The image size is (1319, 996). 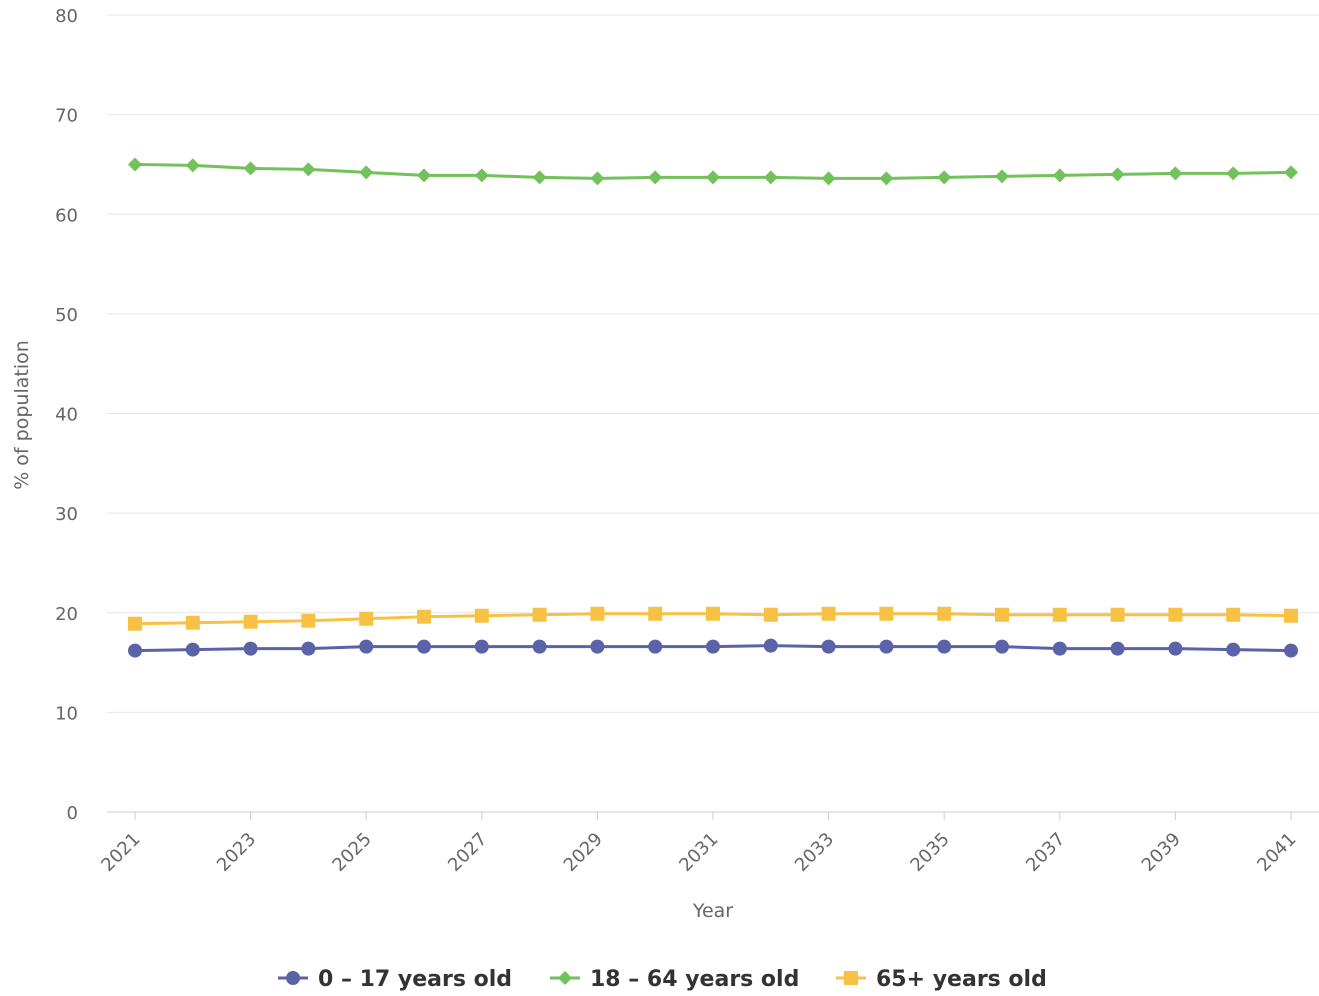 What do you see at coordinates (467, 852) in the screenshot?
I see `x-tick-label: 2027` at bounding box center [467, 852].